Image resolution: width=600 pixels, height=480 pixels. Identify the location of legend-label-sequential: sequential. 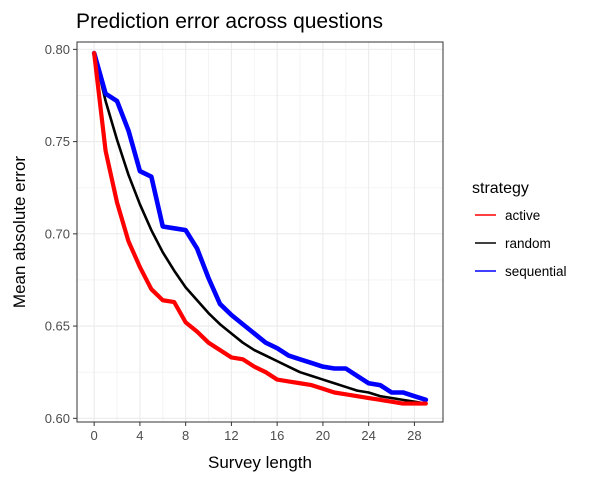
(536, 271).